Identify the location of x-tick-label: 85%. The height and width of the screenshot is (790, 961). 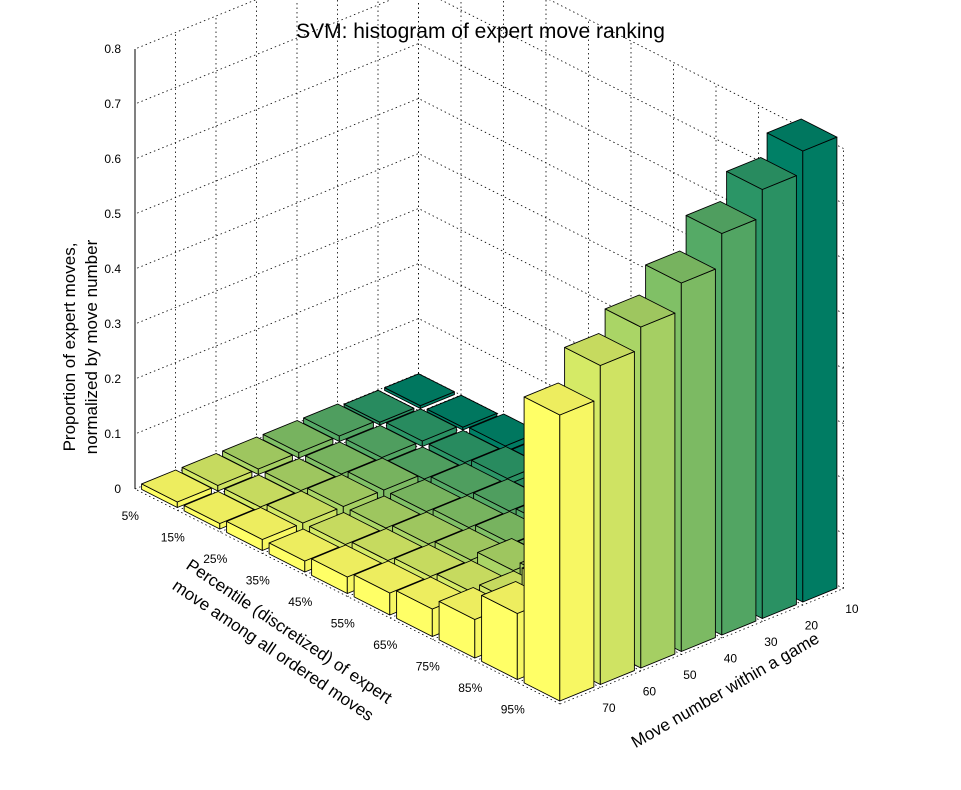
(470, 688).